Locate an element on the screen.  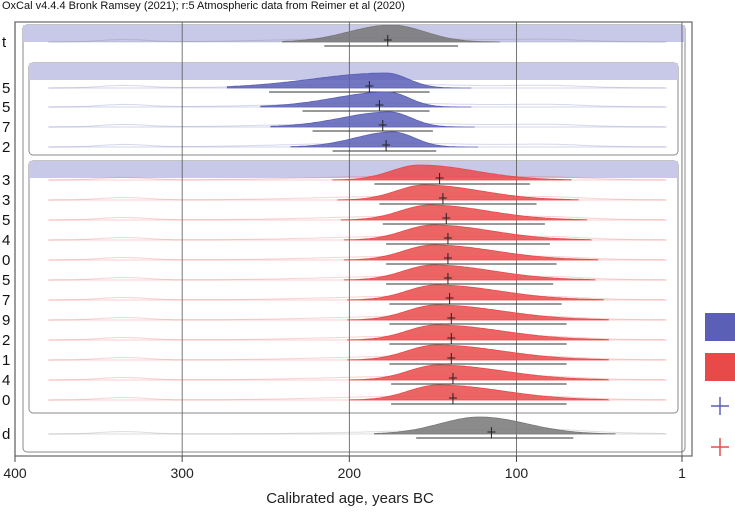
group-band-blue is located at coordinates (353, 71).